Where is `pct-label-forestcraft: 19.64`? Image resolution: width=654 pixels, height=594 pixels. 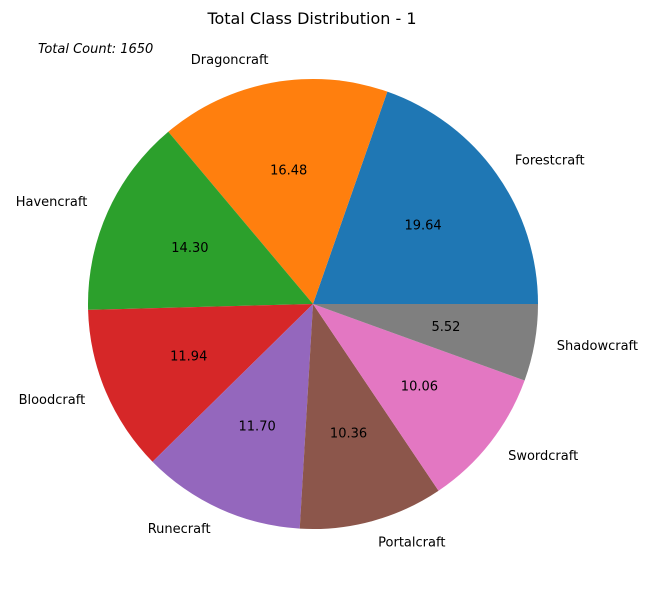 pct-label-forestcraft: 19.64 is located at coordinates (422, 225).